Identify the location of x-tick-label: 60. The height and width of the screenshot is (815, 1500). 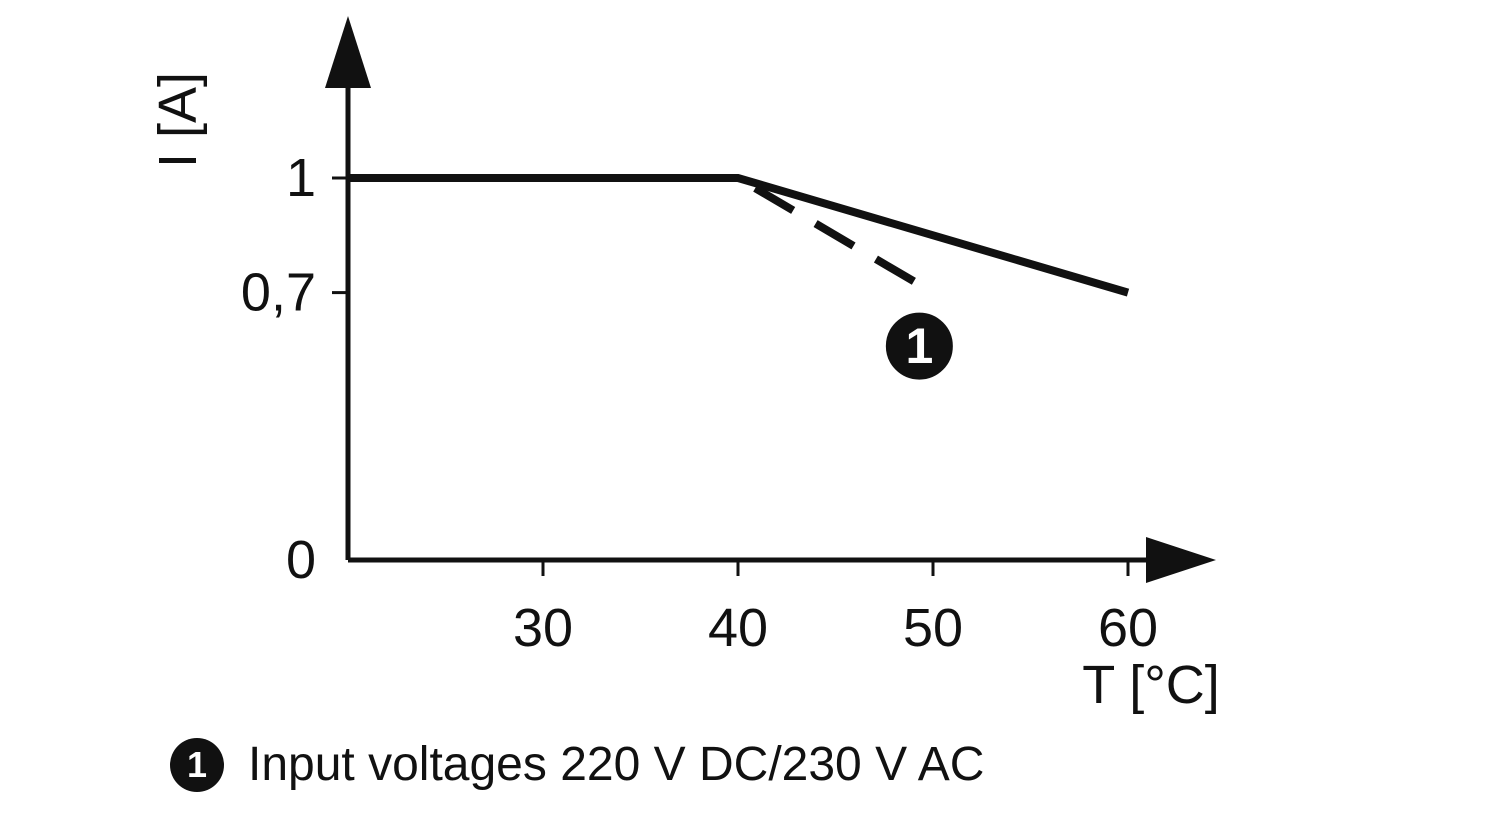
(1128, 628).